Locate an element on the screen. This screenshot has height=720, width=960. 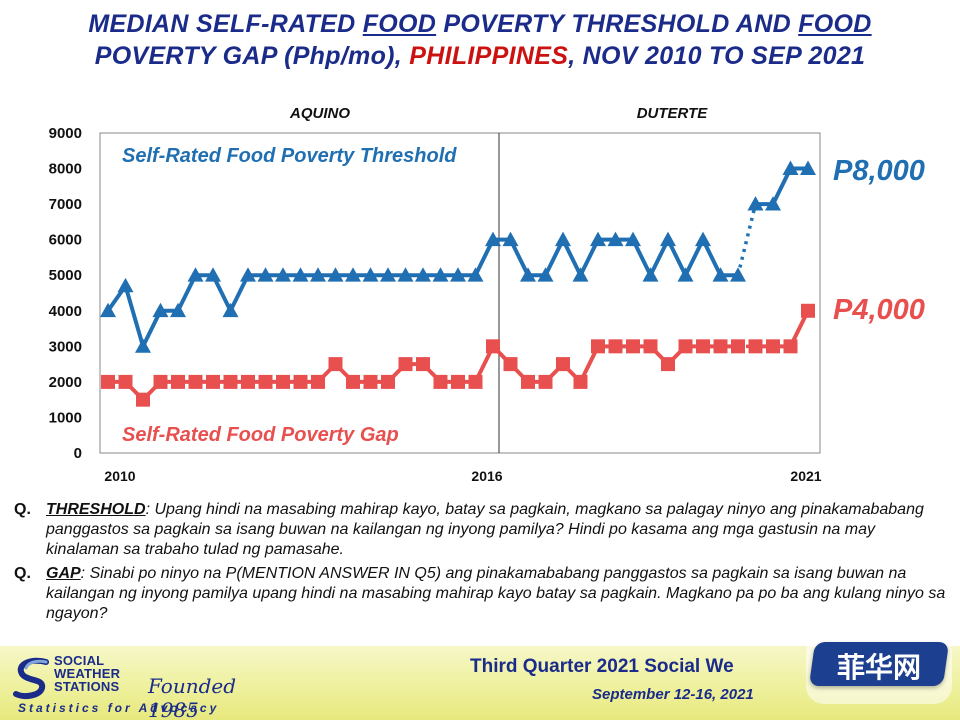
y-tick-label: 0 is located at coordinates (78, 453).